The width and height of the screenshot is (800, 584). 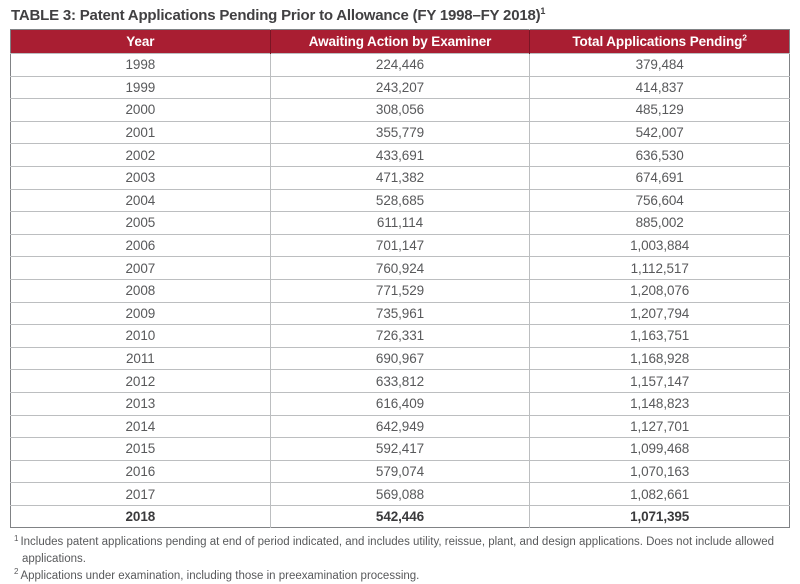 I want to click on table-row: 2008 771,529 1,208,076, so click(x=400, y=290).